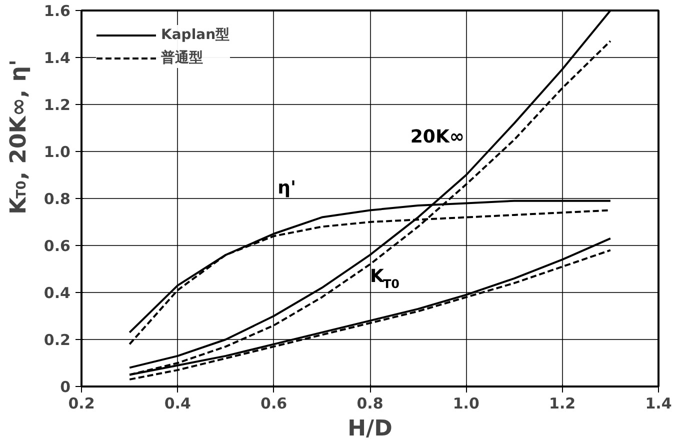 The height and width of the screenshot is (448, 673). Describe the element at coordinates (81, 403) in the screenshot. I see `x-tick-label: 0.2` at that location.